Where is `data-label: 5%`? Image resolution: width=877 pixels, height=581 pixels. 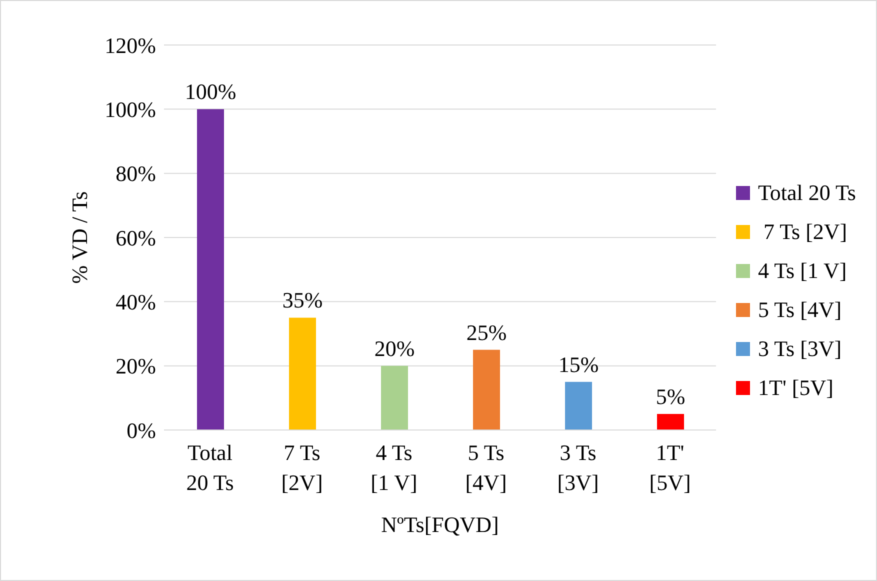
data-label: 5% is located at coordinates (671, 396).